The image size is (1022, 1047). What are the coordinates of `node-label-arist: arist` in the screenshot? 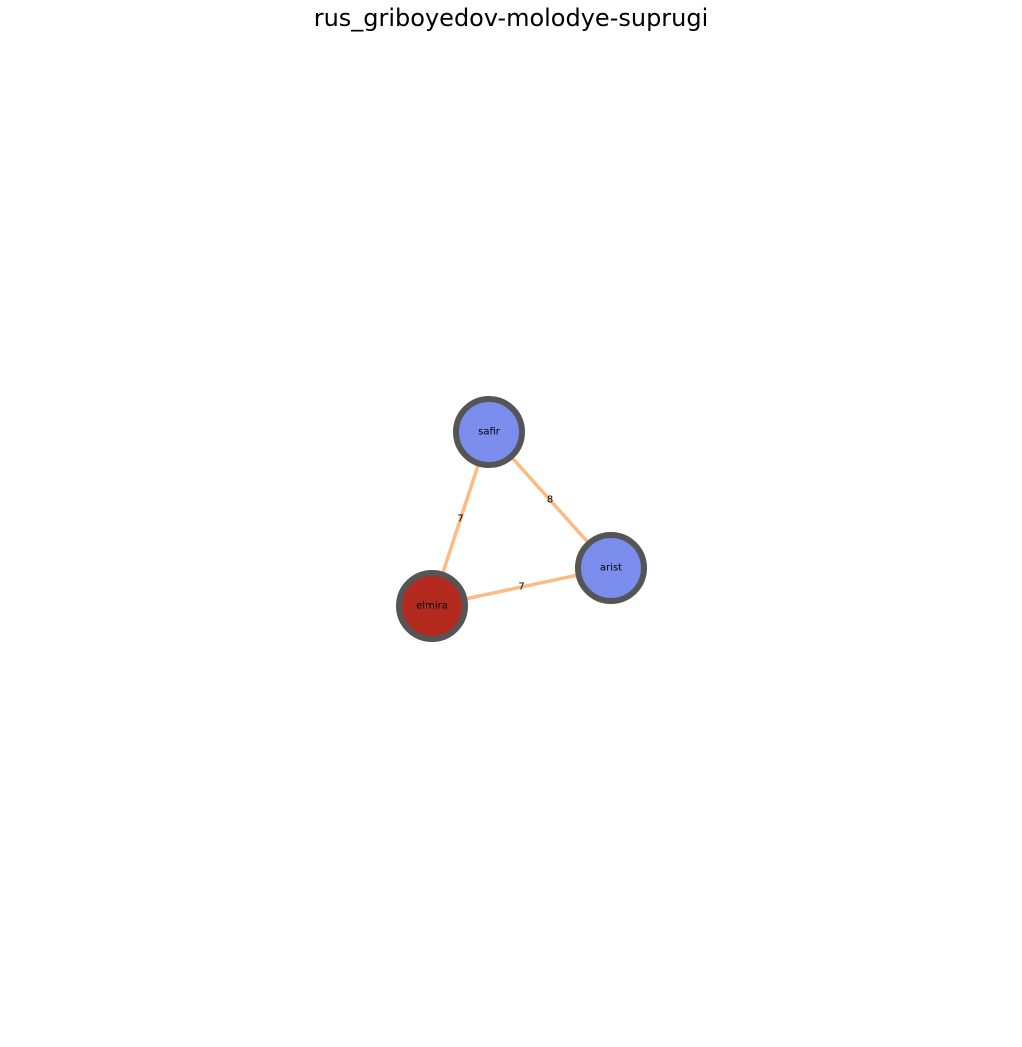 It's located at (611, 568).